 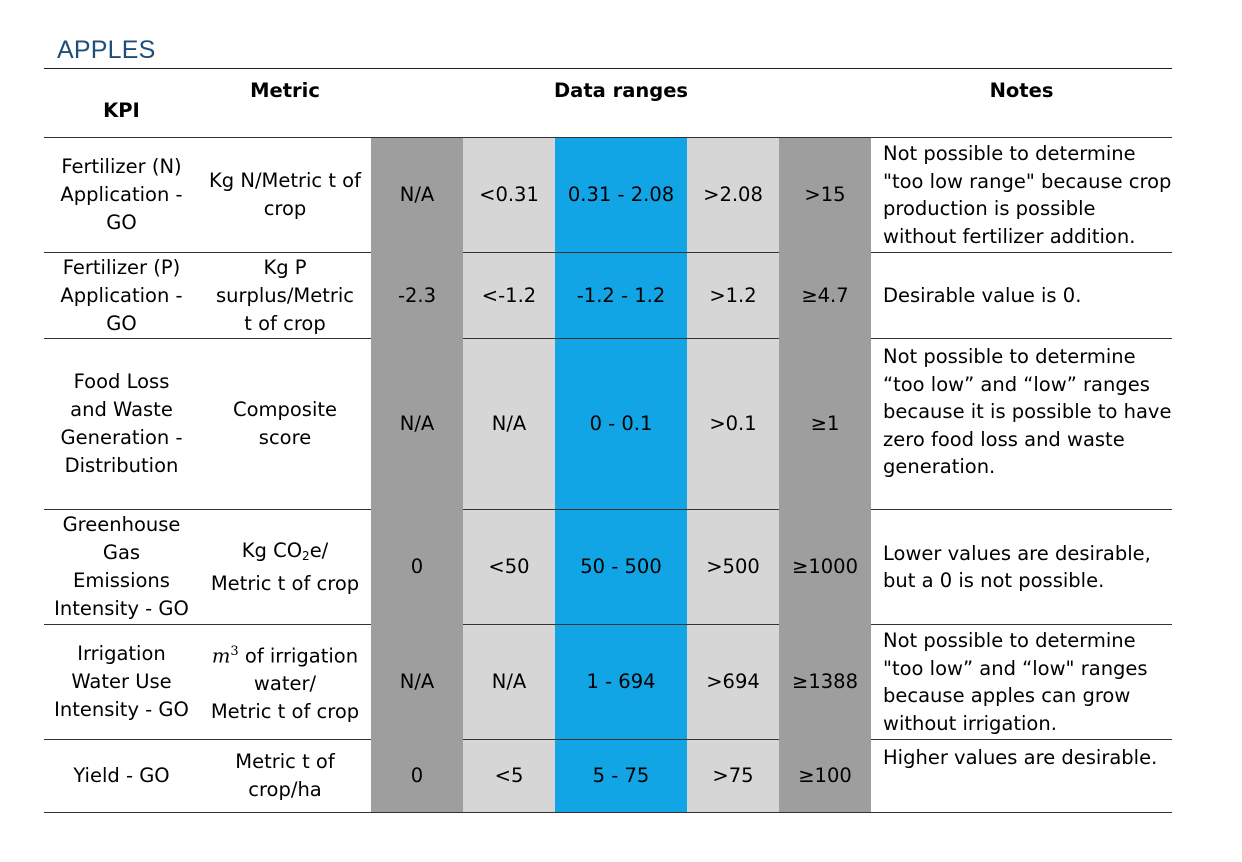 What do you see at coordinates (621, 776) in the screenshot?
I see `range-desirable: 5 - 75` at bounding box center [621, 776].